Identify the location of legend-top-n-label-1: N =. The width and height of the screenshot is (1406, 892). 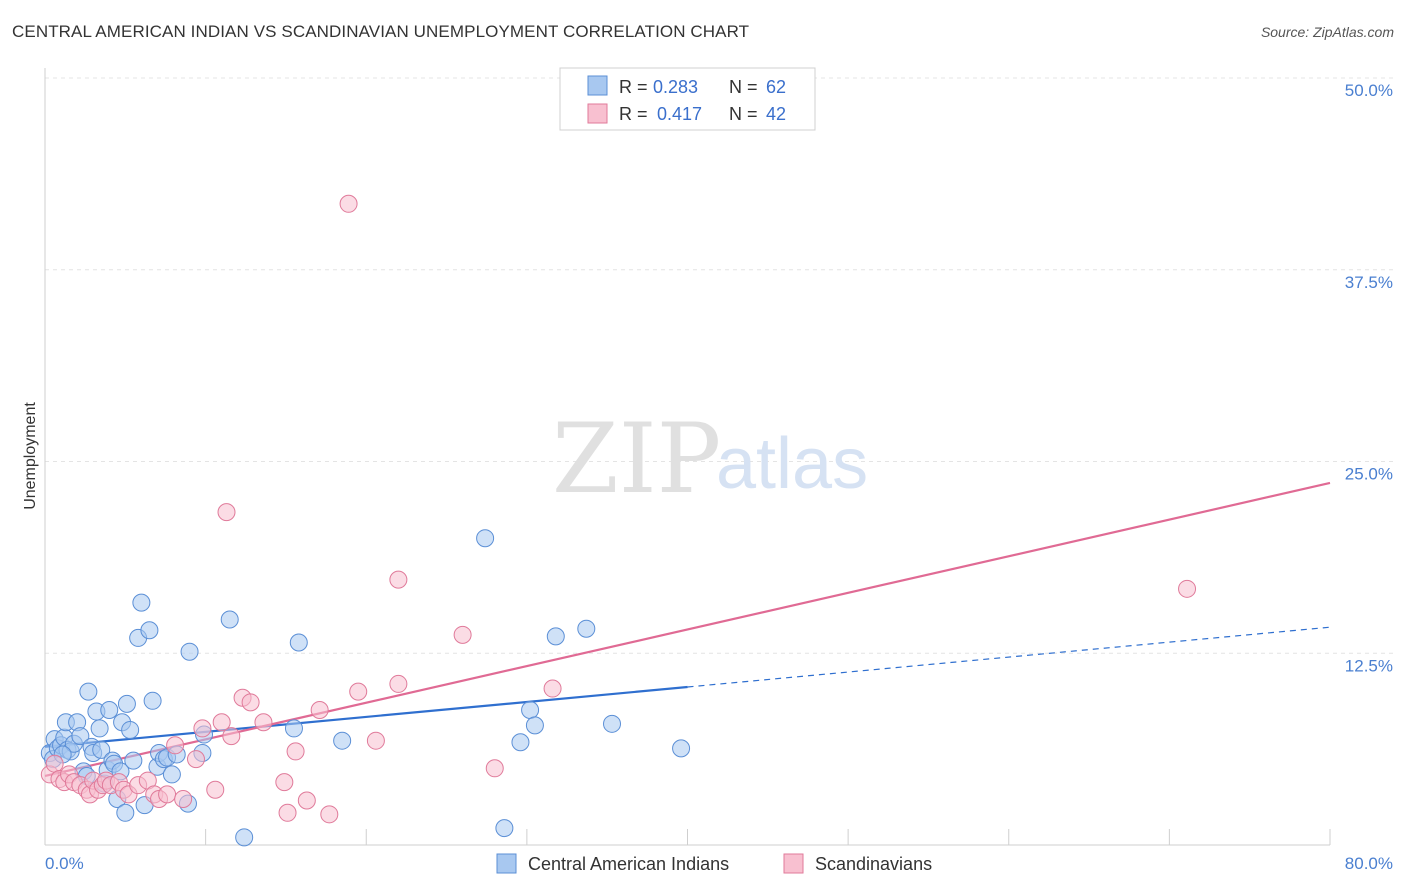
(743, 87).